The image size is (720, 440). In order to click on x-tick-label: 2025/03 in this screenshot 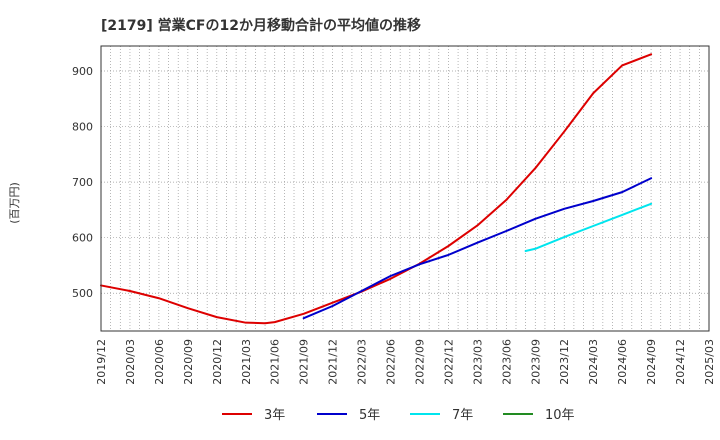, I will do `click(709, 362)`.